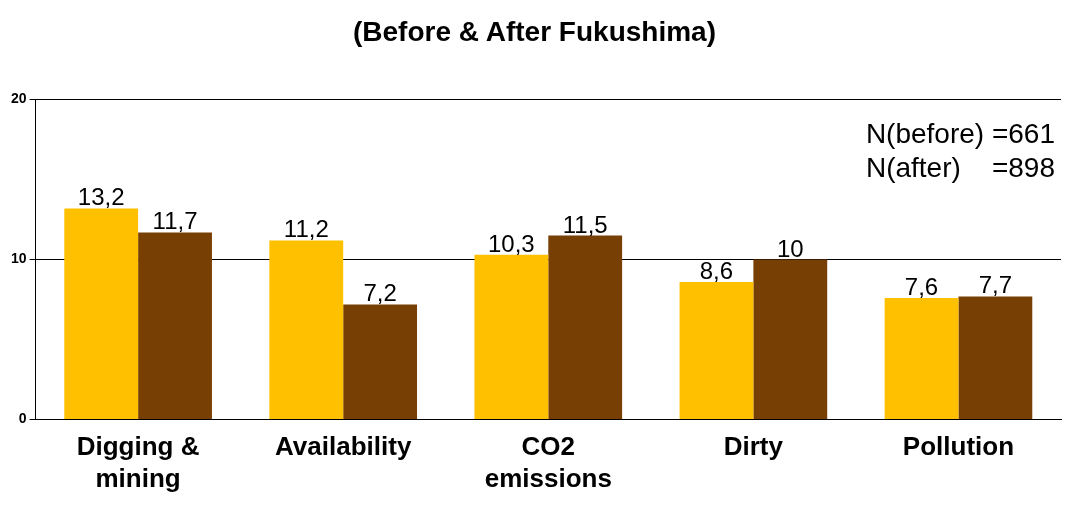  I want to click on data-label: 11,7, so click(175, 221).